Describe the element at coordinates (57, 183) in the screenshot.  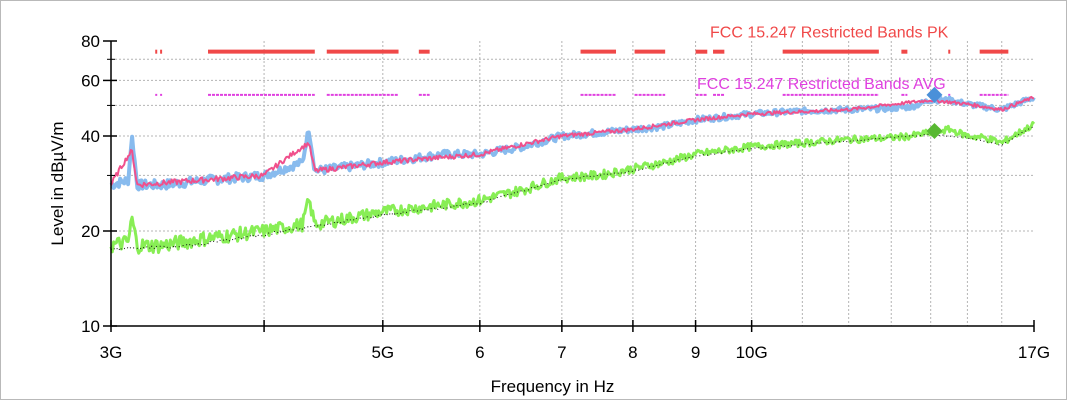
I see `y-axis-label: Level in dBµV/m` at that location.